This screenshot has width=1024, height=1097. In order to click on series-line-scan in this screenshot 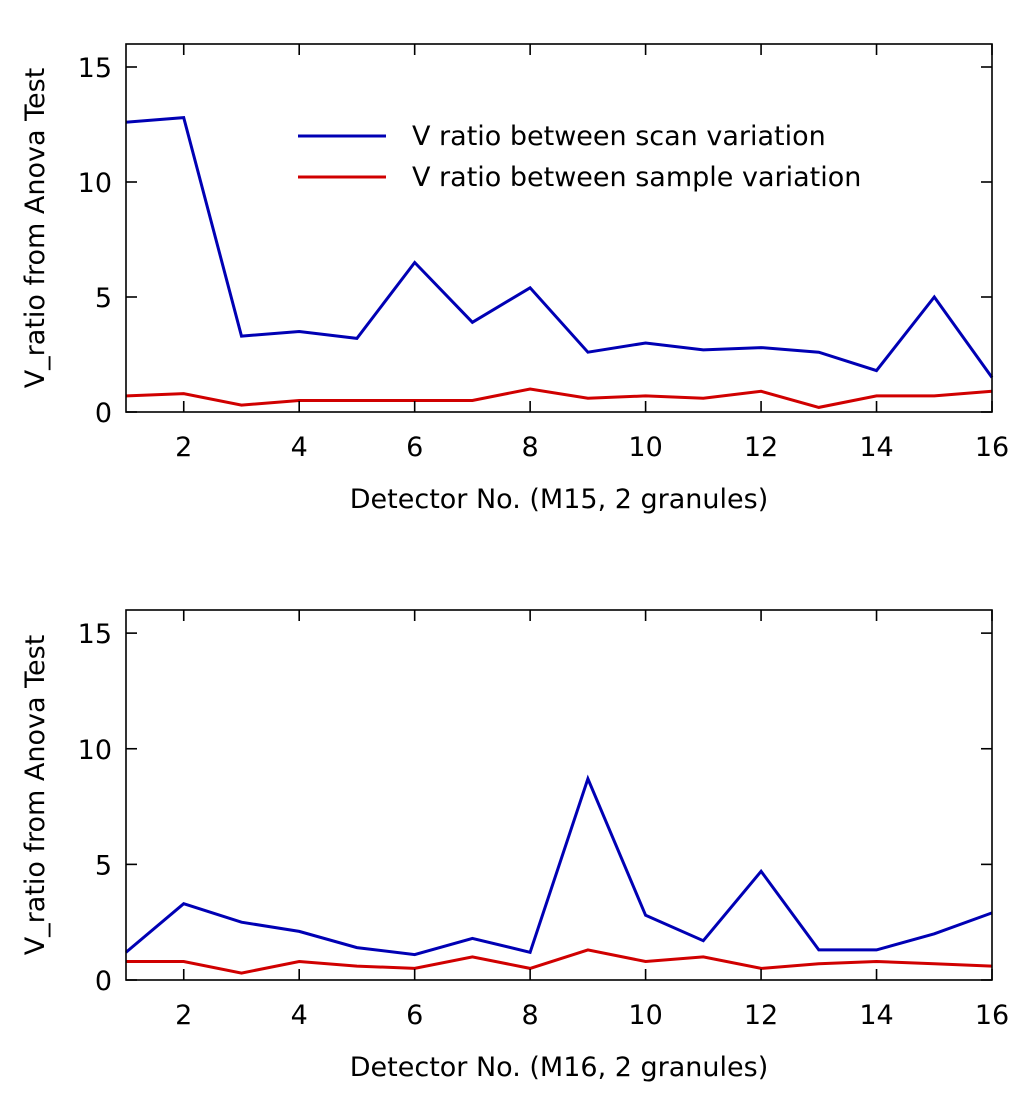, I will do `click(559, 865)`.